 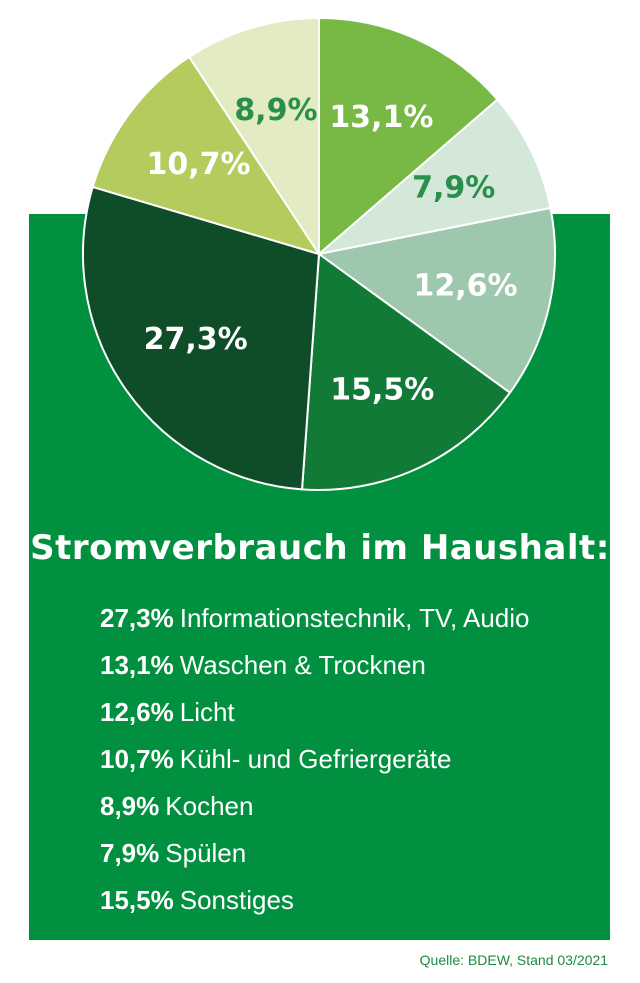 I want to click on chart-title: Stromverbrauch im Haushalt:, so click(x=320, y=548).